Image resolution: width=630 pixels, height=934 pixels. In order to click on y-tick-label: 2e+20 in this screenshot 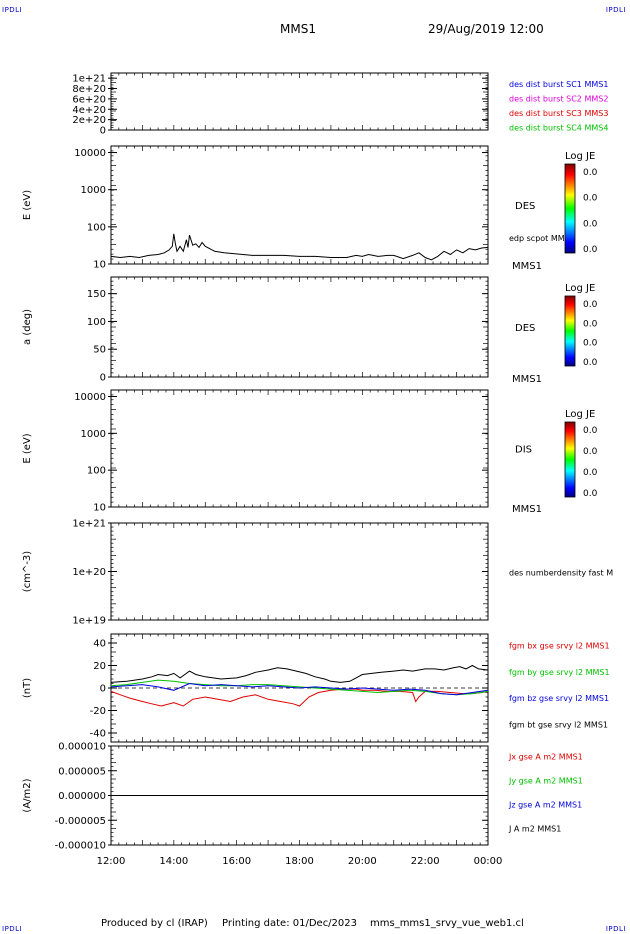, I will do `click(89, 120)`.